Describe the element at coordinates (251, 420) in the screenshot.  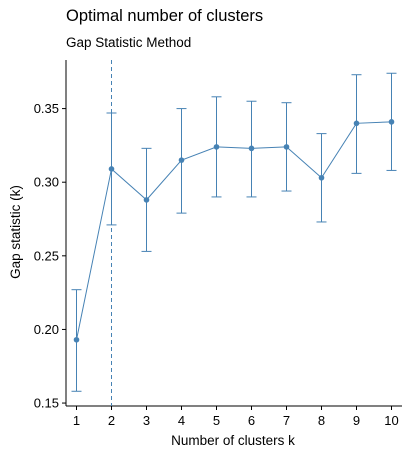
I see `x-tick-label: 6` at that location.